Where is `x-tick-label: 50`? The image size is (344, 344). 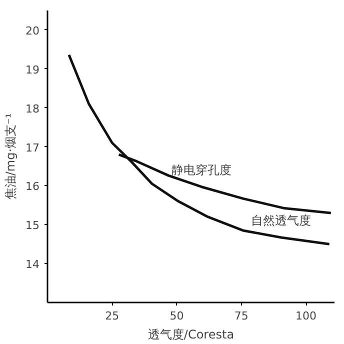
x-tick-label: 50 is located at coordinates (177, 316).